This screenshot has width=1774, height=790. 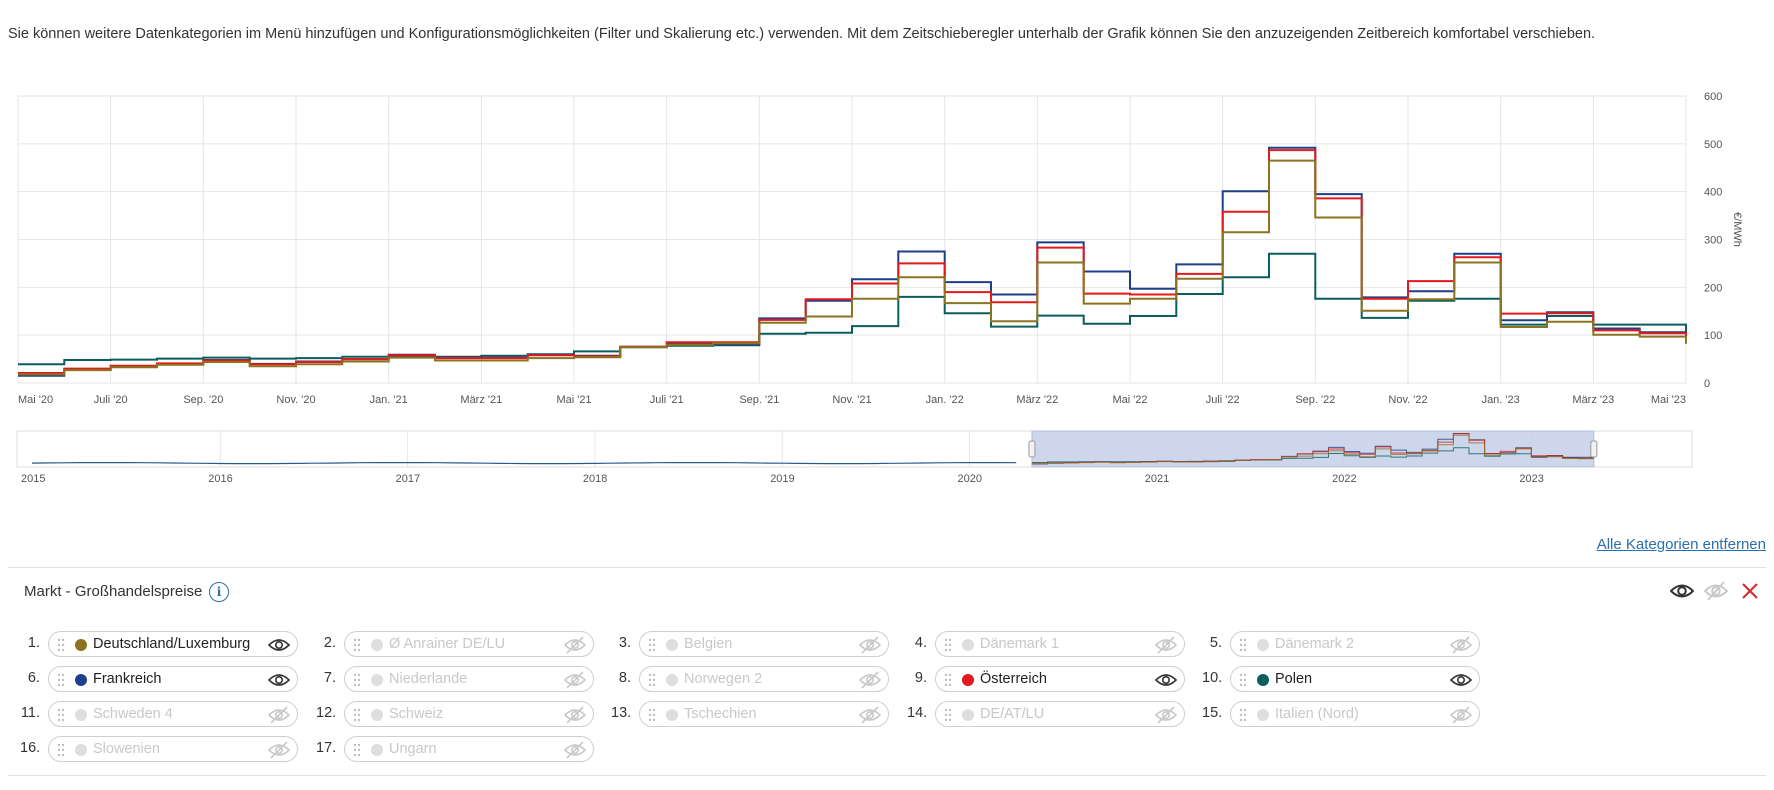 I want to click on navigator-selection, so click(x=1313, y=449).